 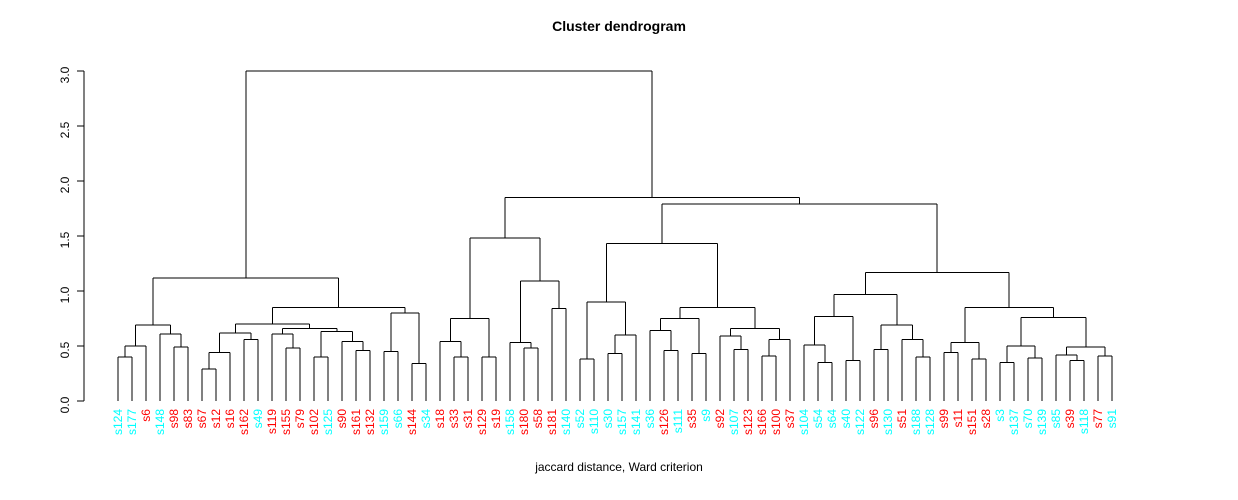 I want to click on leaf-label: s70, so click(x=1028, y=419).